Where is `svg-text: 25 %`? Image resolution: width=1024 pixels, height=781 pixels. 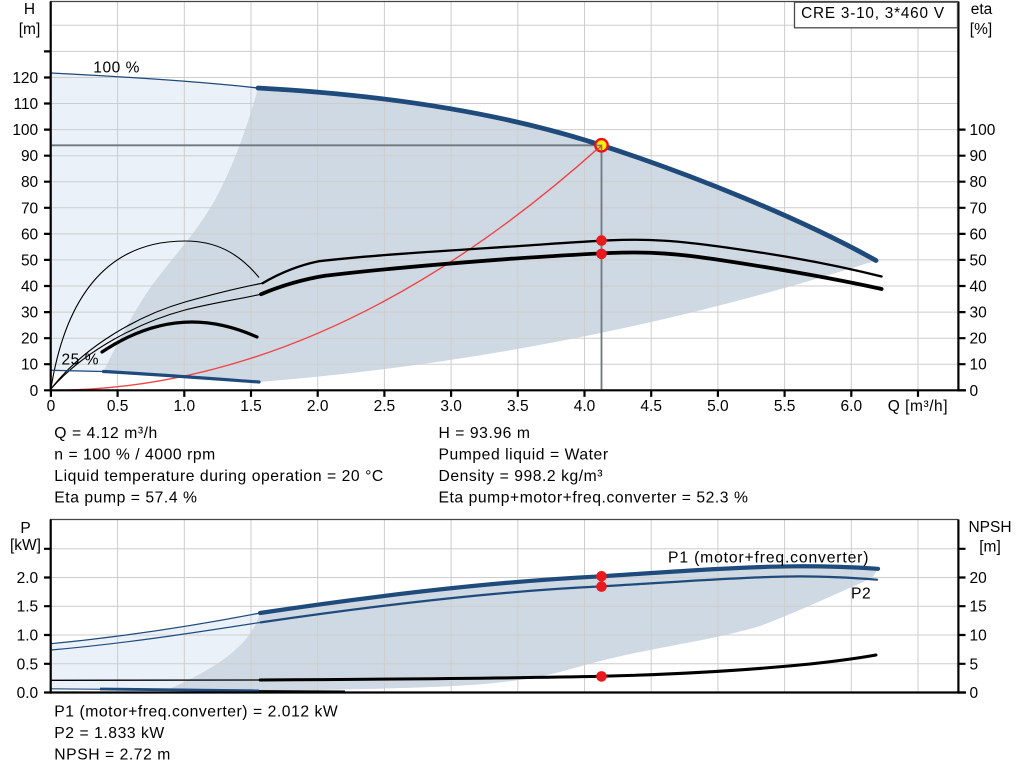
svg-text: 25 % is located at coordinates (81, 360).